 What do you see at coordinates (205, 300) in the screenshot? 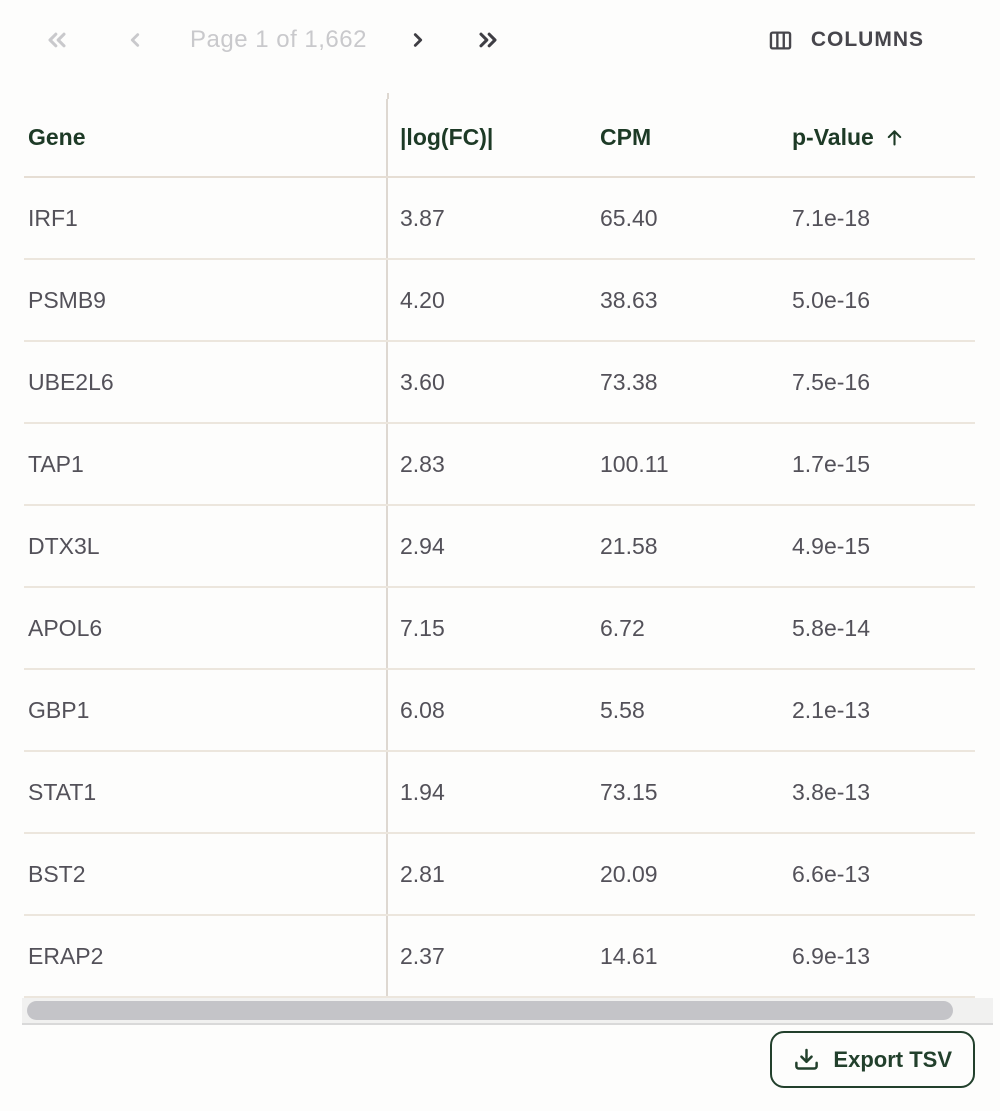
I see `gene-cell: PSMB9` at bounding box center [205, 300].